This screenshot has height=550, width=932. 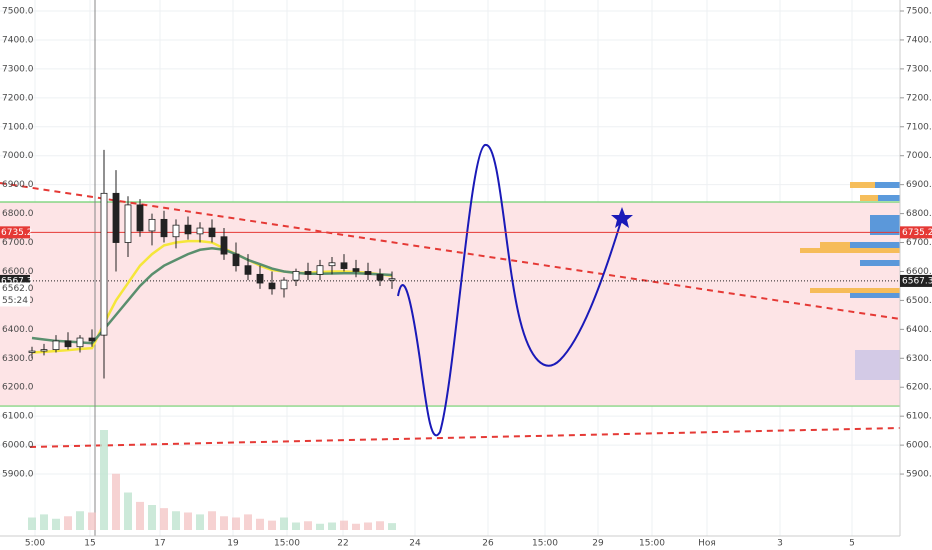 What do you see at coordinates (35, 544) in the screenshot?
I see `x-tick-label: 5:00` at bounding box center [35, 544].